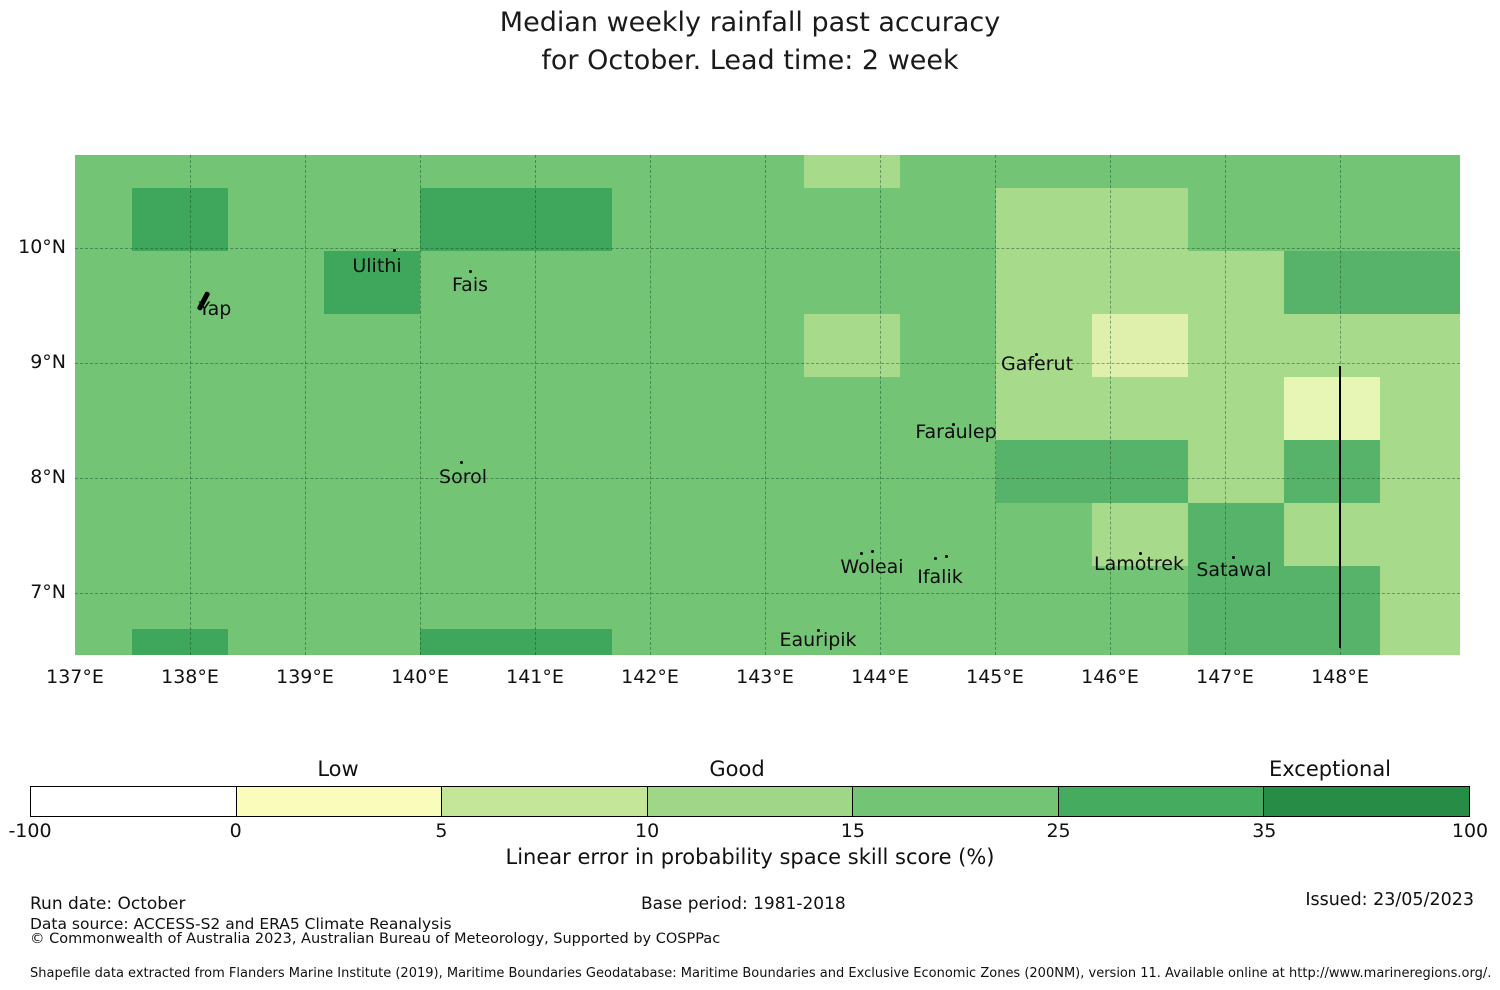 The image size is (1500, 990). I want to click on x-axis-tick-label: 147°E, so click(1225, 677).